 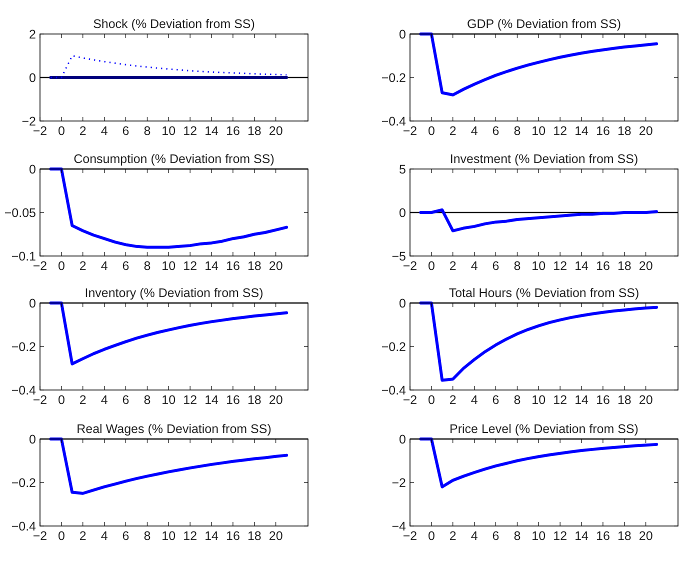 What do you see at coordinates (544, 159) in the screenshot?
I see `chart-title: Investment (% Deviation from SS)` at bounding box center [544, 159].